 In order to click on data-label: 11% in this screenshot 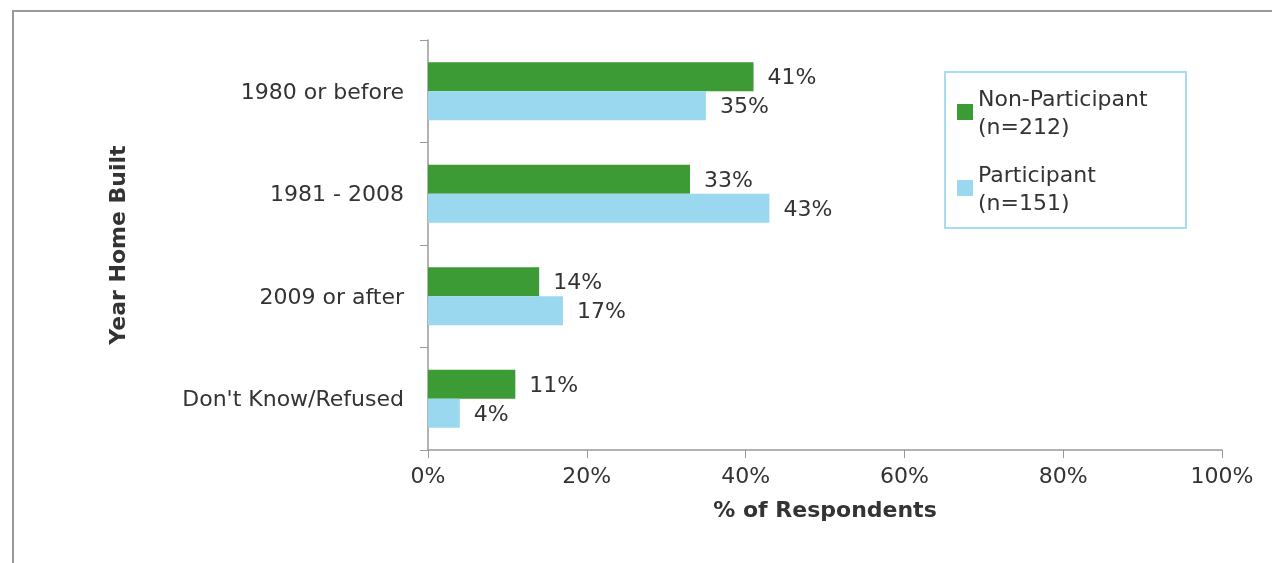, I will do `click(554, 384)`.